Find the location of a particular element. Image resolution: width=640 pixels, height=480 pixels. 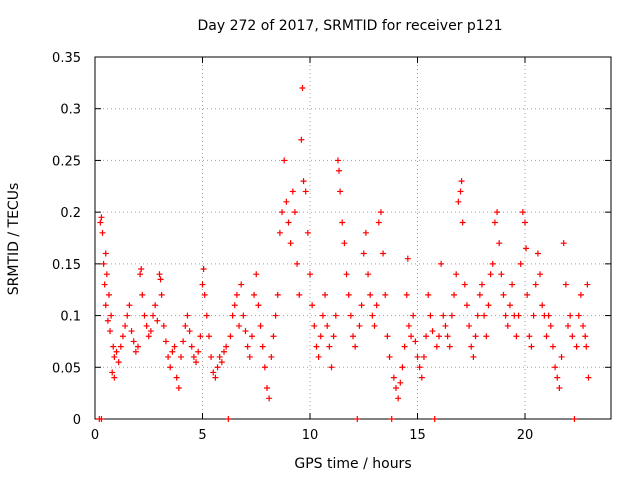

x-axis-label: GPS time / hours is located at coordinates (353, 464).